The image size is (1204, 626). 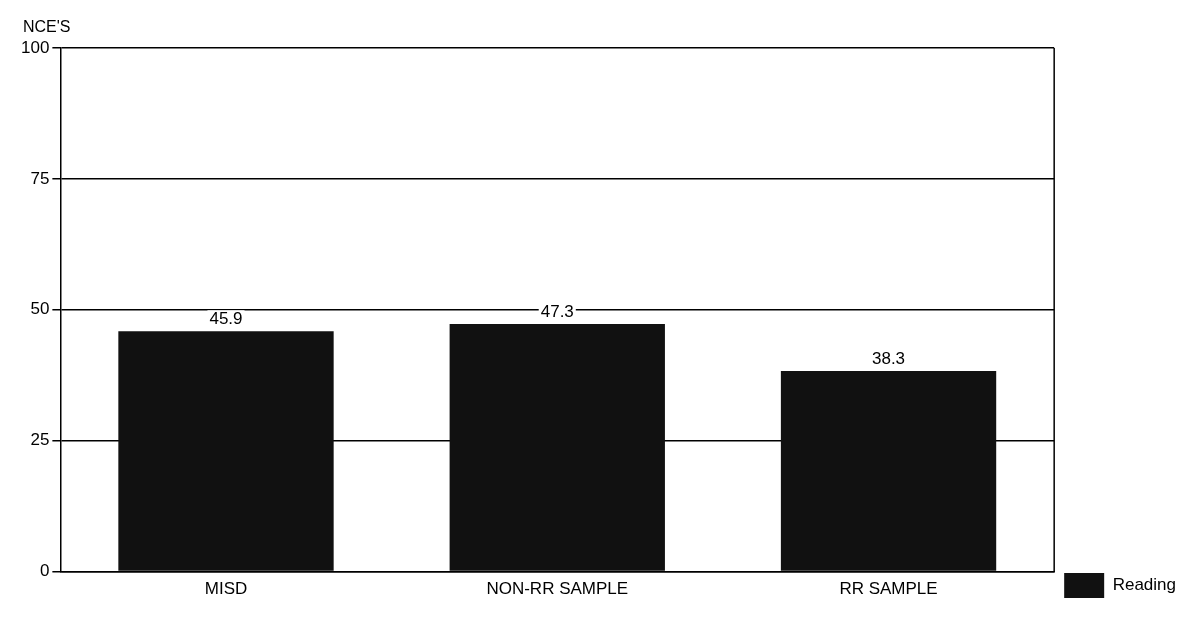 What do you see at coordinates (40, 440) in the screenshot?
I see `y-tick-label: 25` at bounding box center [40, 440].